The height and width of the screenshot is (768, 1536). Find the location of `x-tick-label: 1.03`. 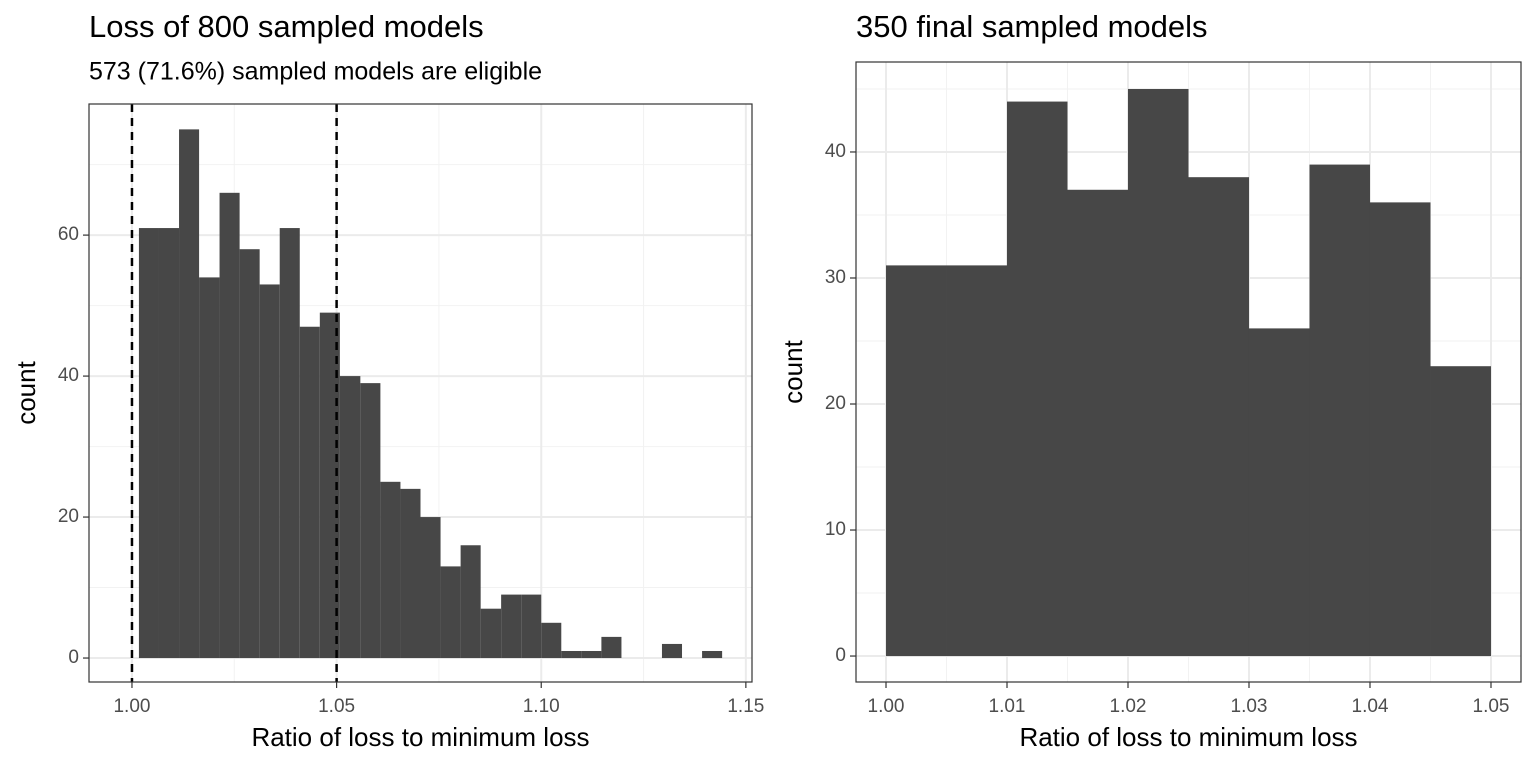

x-tick-label: 1.03 is located at coordinates (1249, 706).